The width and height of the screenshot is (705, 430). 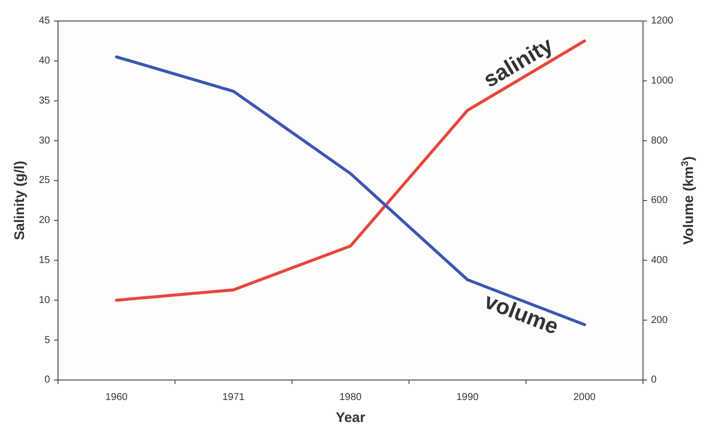 What do you see at coordinates (659, 320) in the screenshot?
I see `y2-tick-label: 200` at bounding box center [659, 320].